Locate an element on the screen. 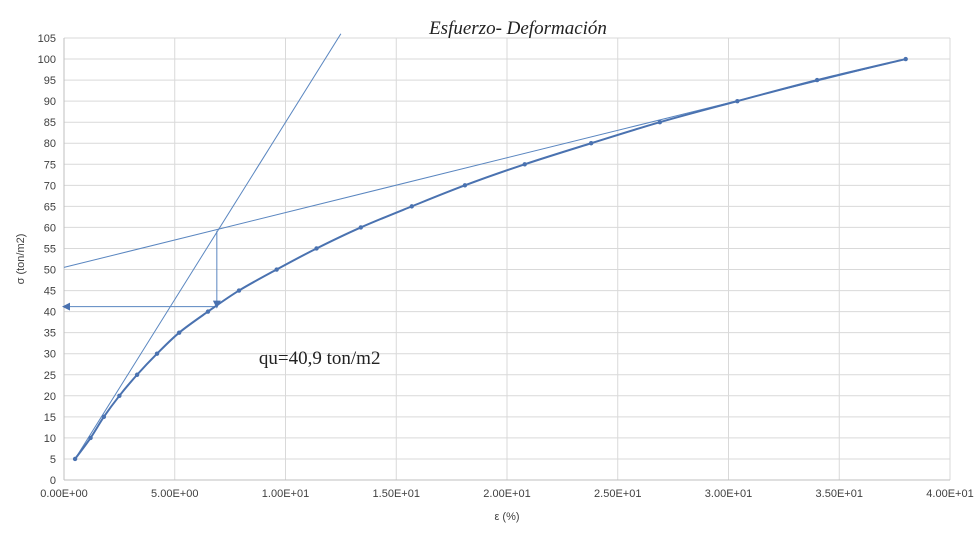 Image resolution: width=977 pixels, height=534 pixels. y-tick-label: 70 is located at coordinates (50, 186).